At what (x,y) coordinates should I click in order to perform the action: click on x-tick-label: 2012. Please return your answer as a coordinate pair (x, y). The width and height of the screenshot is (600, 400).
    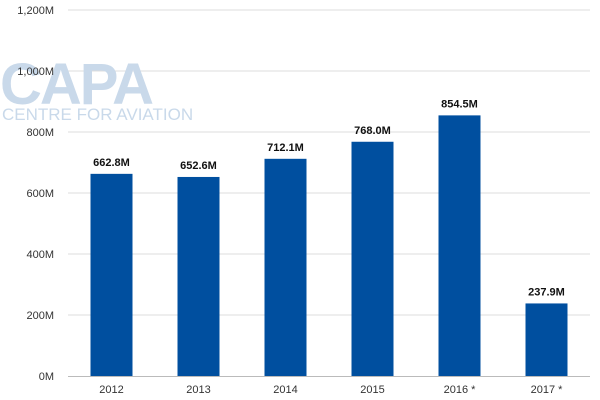
    Looking at the image, I should click on (111, 390).